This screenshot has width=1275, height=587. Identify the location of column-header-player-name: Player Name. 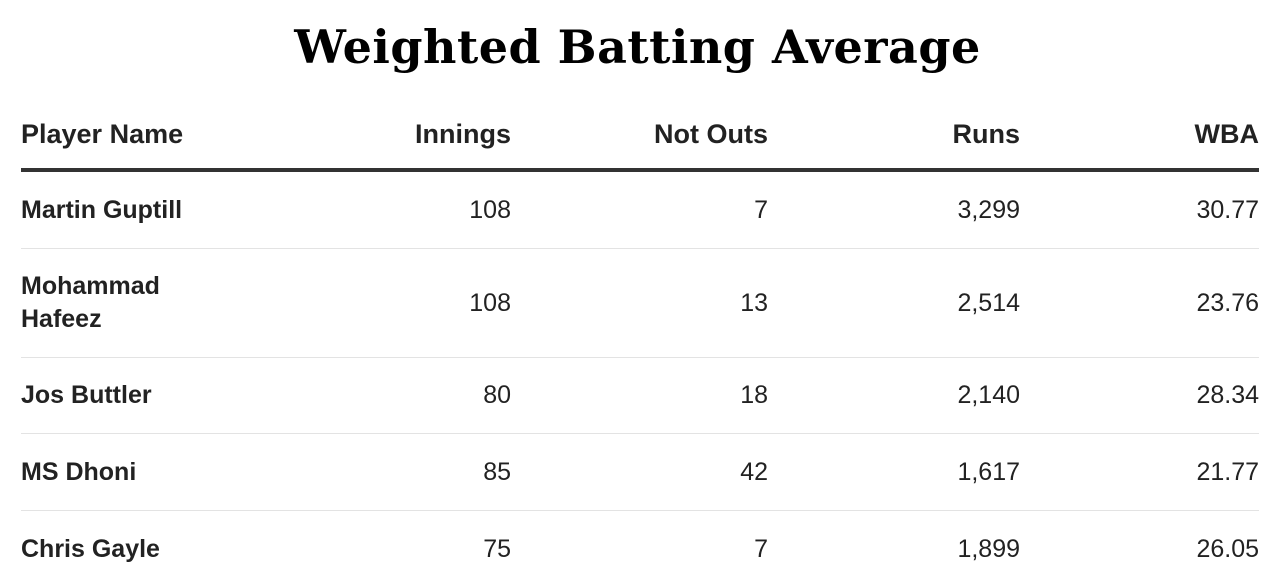
(126, 135).